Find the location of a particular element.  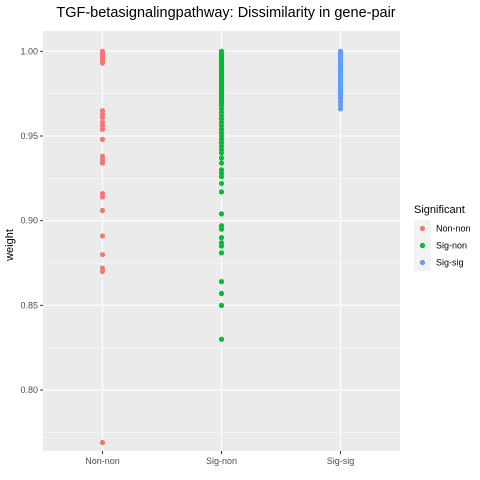

y-tick-label: 0.95 is located at coordinates (29, 136).